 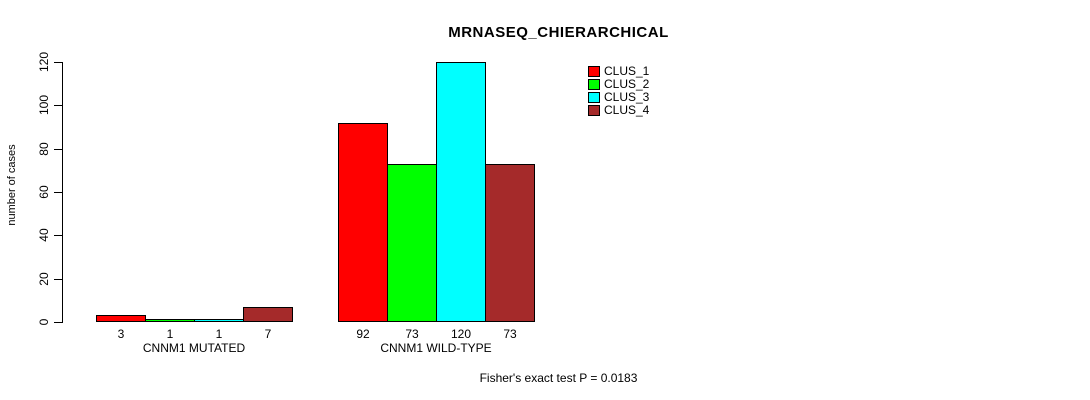 I want to click on y-tick-label: 120, so click(x=44, y=62).